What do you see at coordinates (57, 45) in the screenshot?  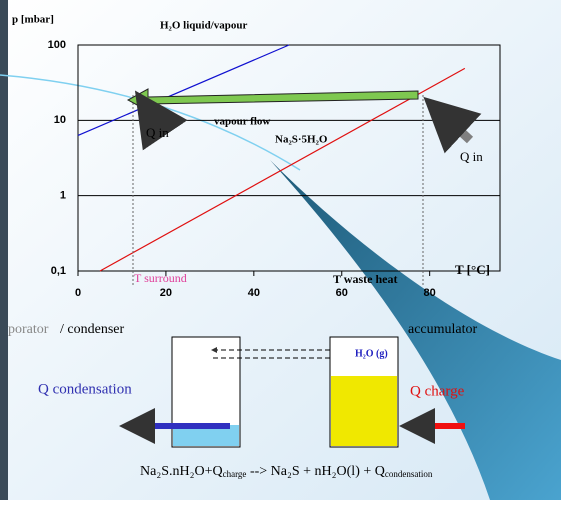 I see `y-tick-label: 100` at bounding box center [57, 45].